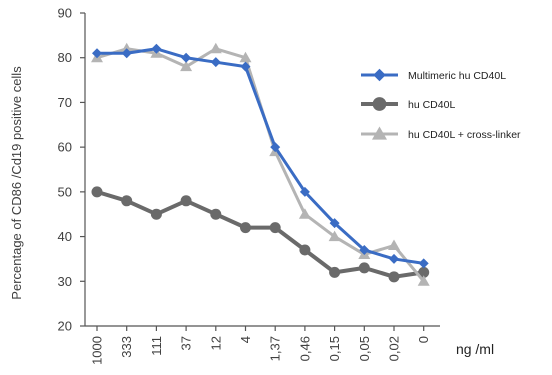  Describe the element at coordinates (65, 326) in the screenshot. I see `y-tick-label: 20` at that location.